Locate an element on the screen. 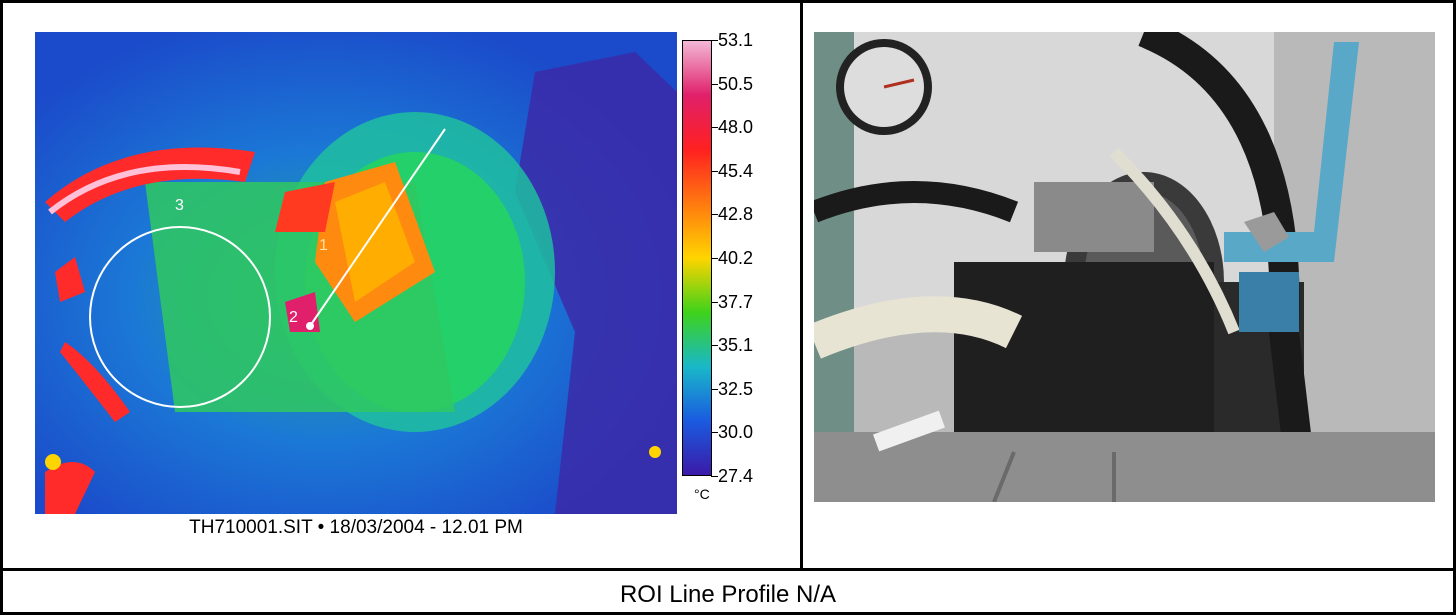 This screenshot has height=615, width=1456. scale-label: 30.0 is located at coordinates (736, 432).